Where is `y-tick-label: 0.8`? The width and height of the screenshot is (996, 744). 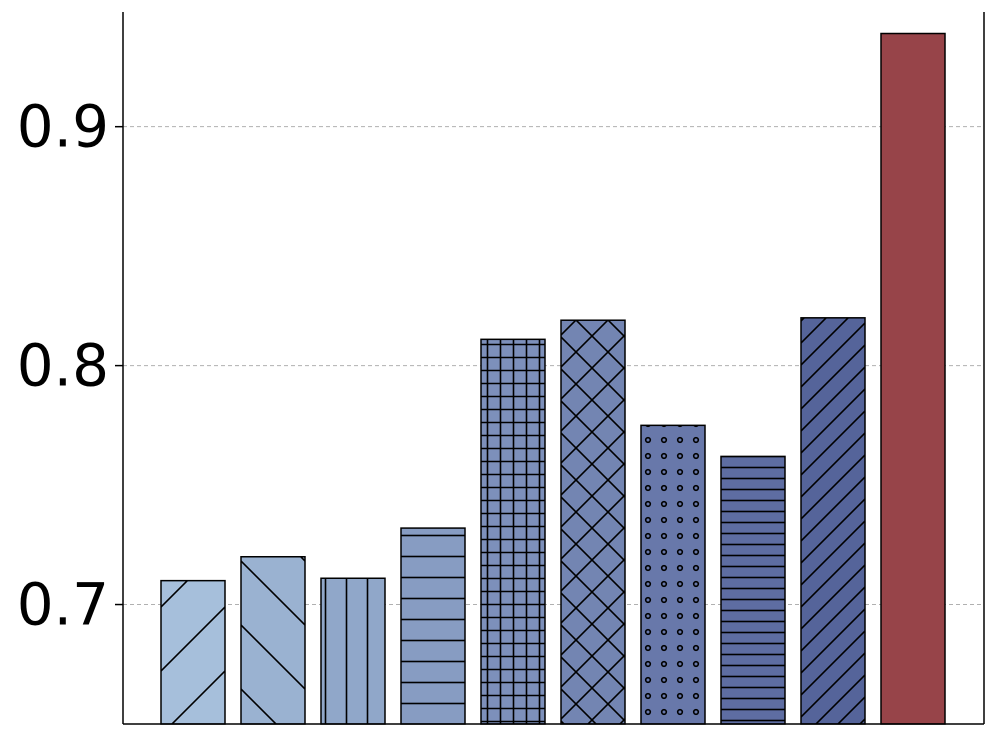
y-tick-label: 0.8 is located at coordinates (63, 366).